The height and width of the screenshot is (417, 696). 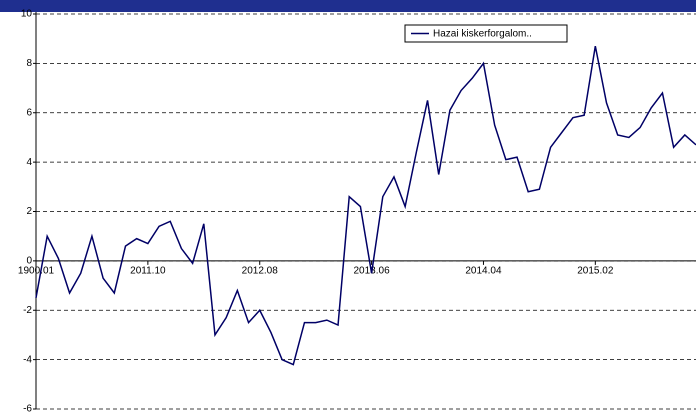 I want to click on legend-box, so click(x=486, y=33).